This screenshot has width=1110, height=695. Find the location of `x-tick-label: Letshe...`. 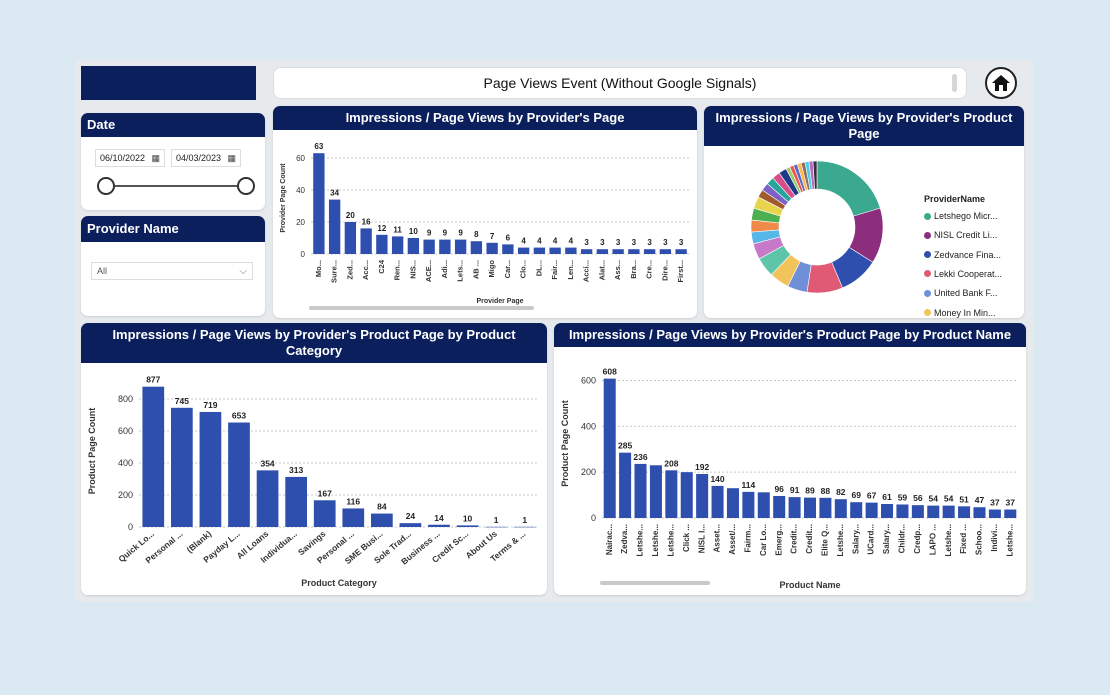

x-tick-label: Letshe... is located at coordinates (948, 540).